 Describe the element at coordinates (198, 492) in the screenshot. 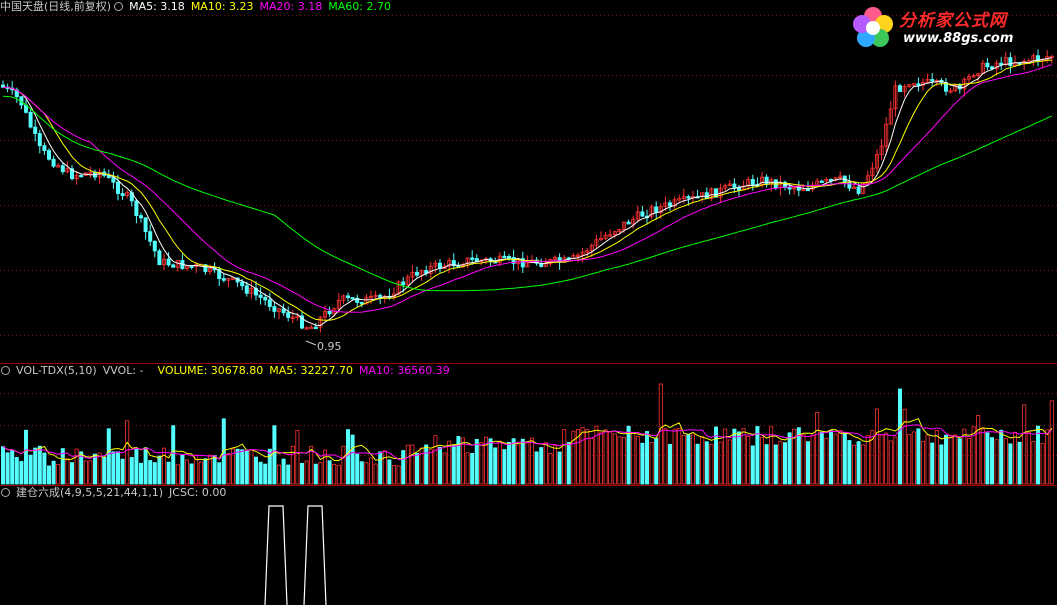

I see `jcsc-label: JCSC: 0.00` at that location.